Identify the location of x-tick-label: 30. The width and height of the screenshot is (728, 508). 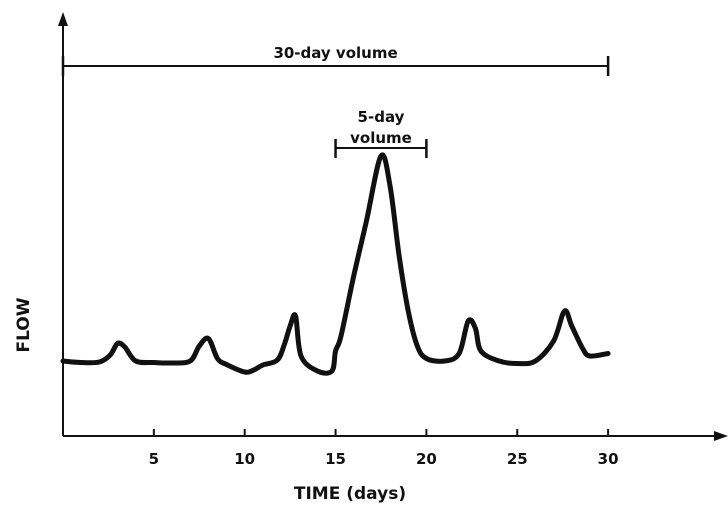
(608, 459).